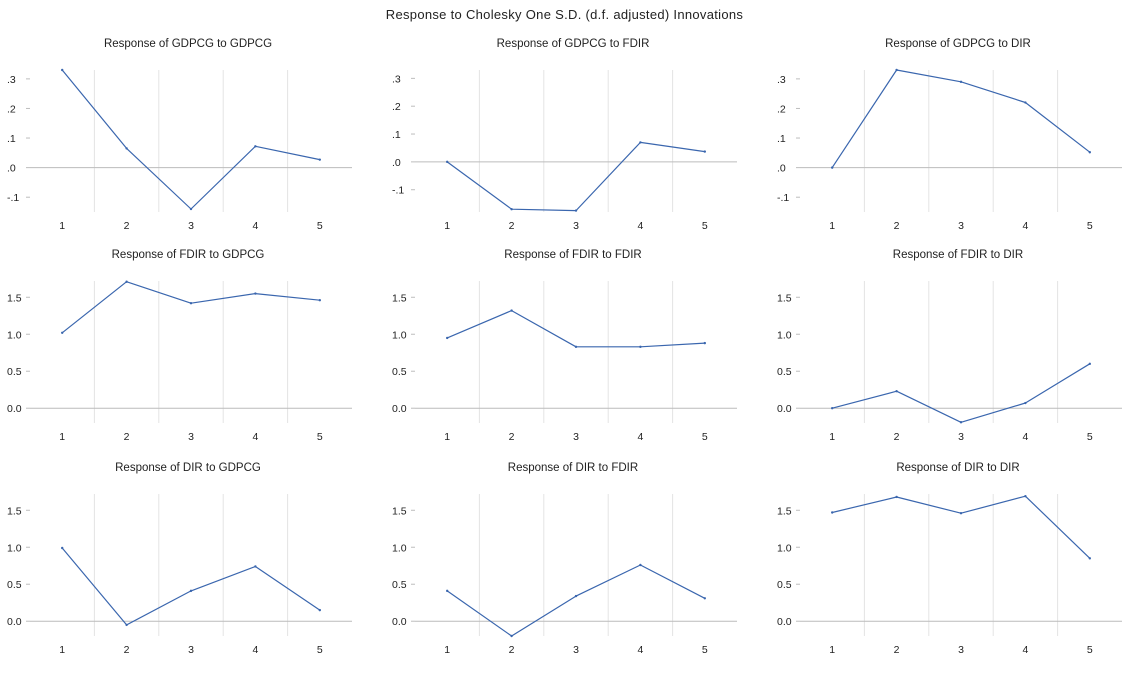 This screenshot has width=1129, height=674. What do you see at coordinates (573, 255) in the screenshot?
I see `panel-title: Response of FDIR to FDIR` at bounding box center [573, 255].